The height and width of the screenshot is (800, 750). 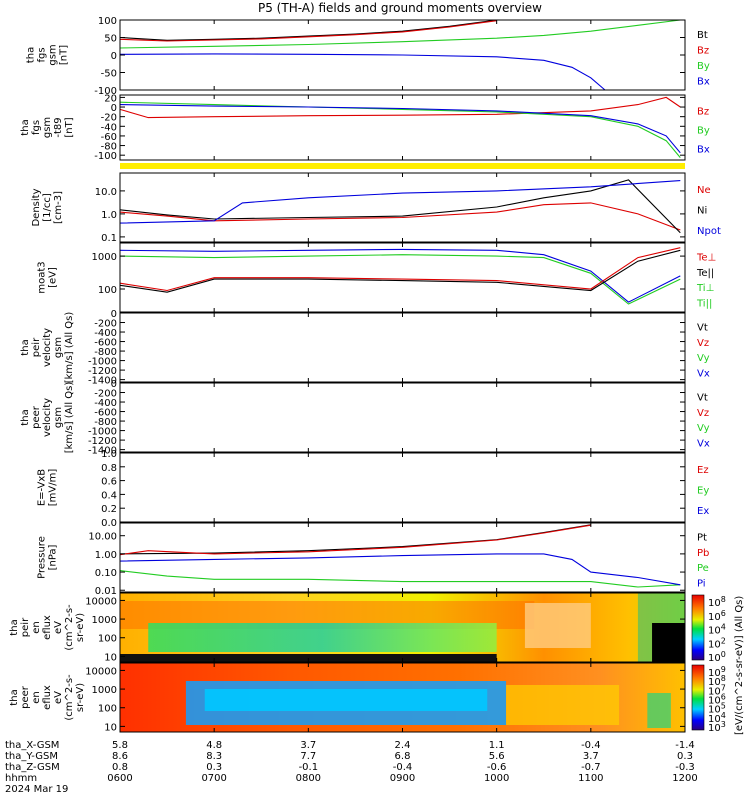 I want to click on series-line-Pe, so click(x=400, y=579).